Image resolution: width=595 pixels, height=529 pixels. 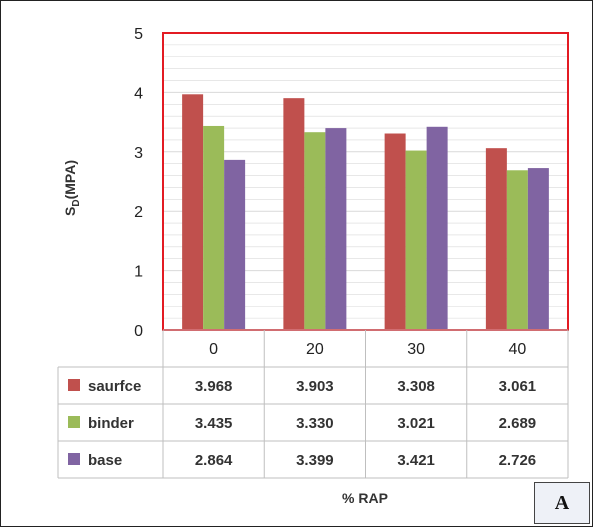 I want to click on data-label: 3.308, so click(x=416, y=386).